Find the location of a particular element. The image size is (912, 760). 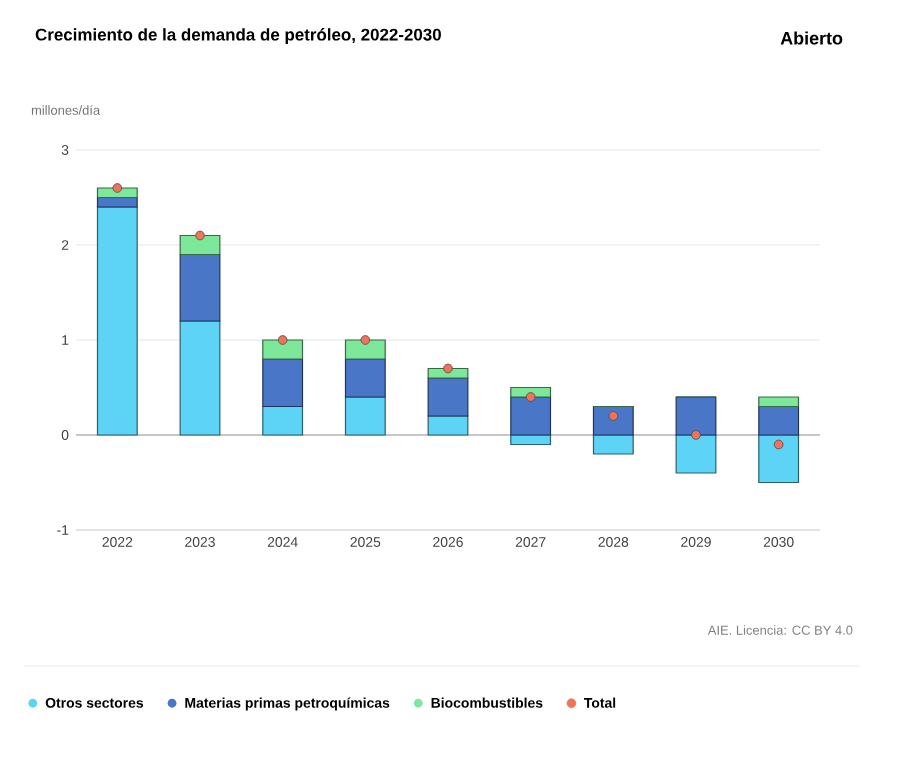

text: Abierto is located at coordinates (811, 38).